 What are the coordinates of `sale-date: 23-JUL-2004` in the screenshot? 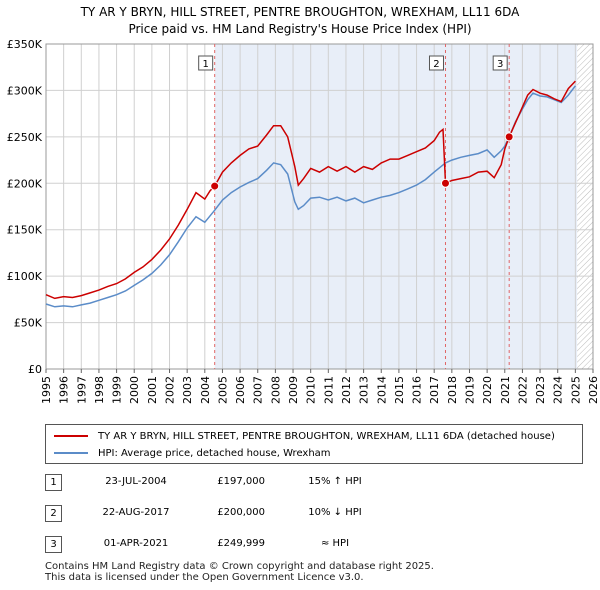 It's located at (136, 481).